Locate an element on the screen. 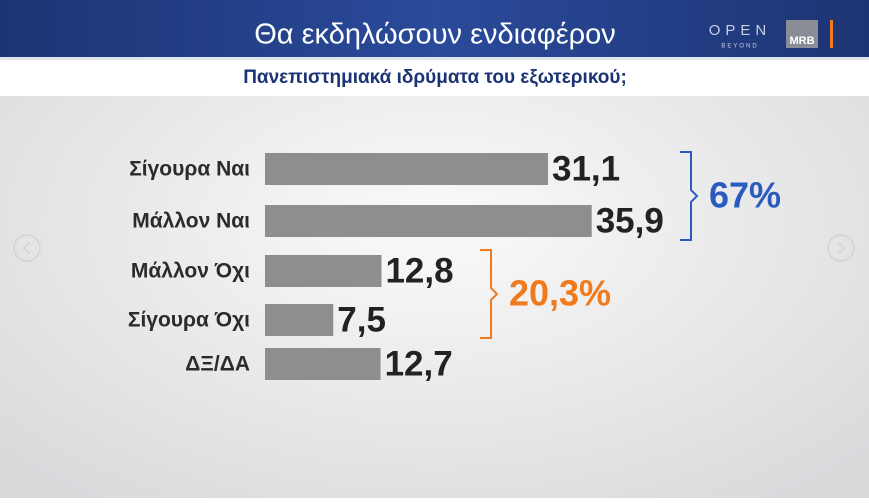  value-label: 35,9 is located at coordinates (630, 220).